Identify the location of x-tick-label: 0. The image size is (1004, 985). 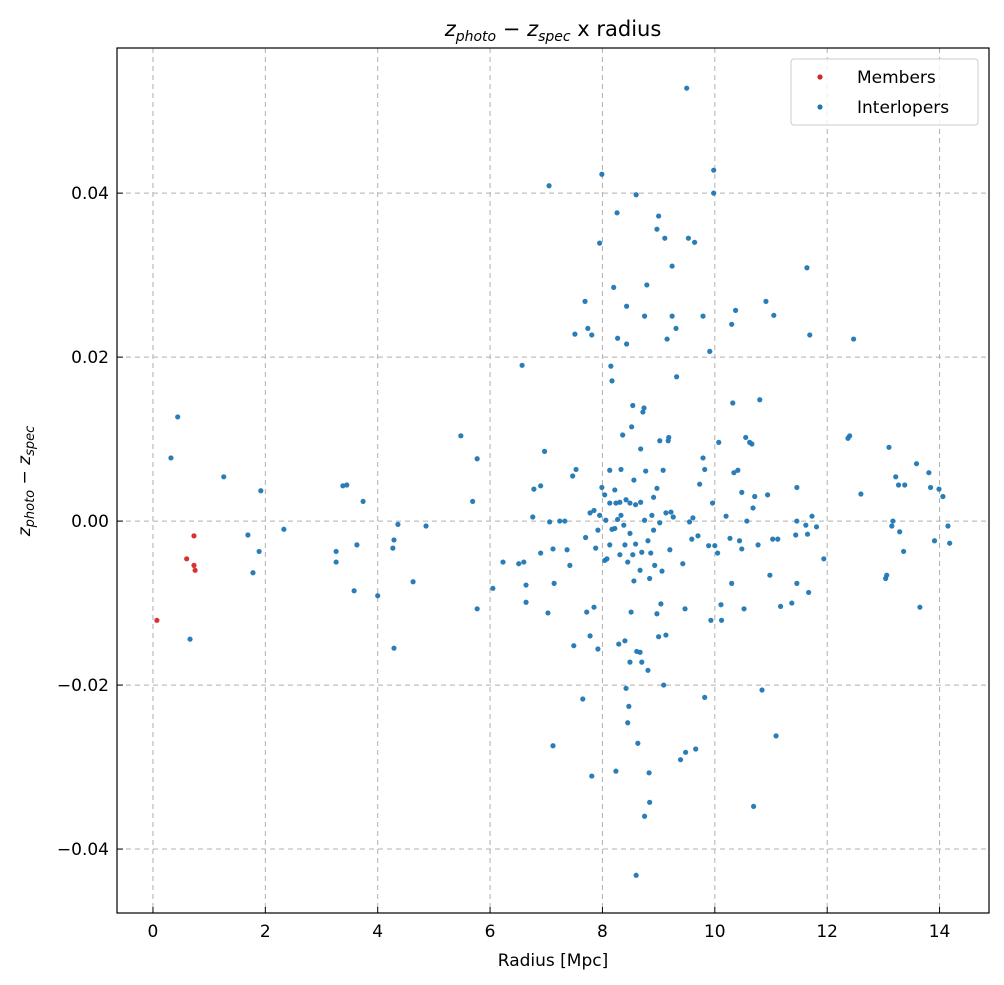
(153, 932).